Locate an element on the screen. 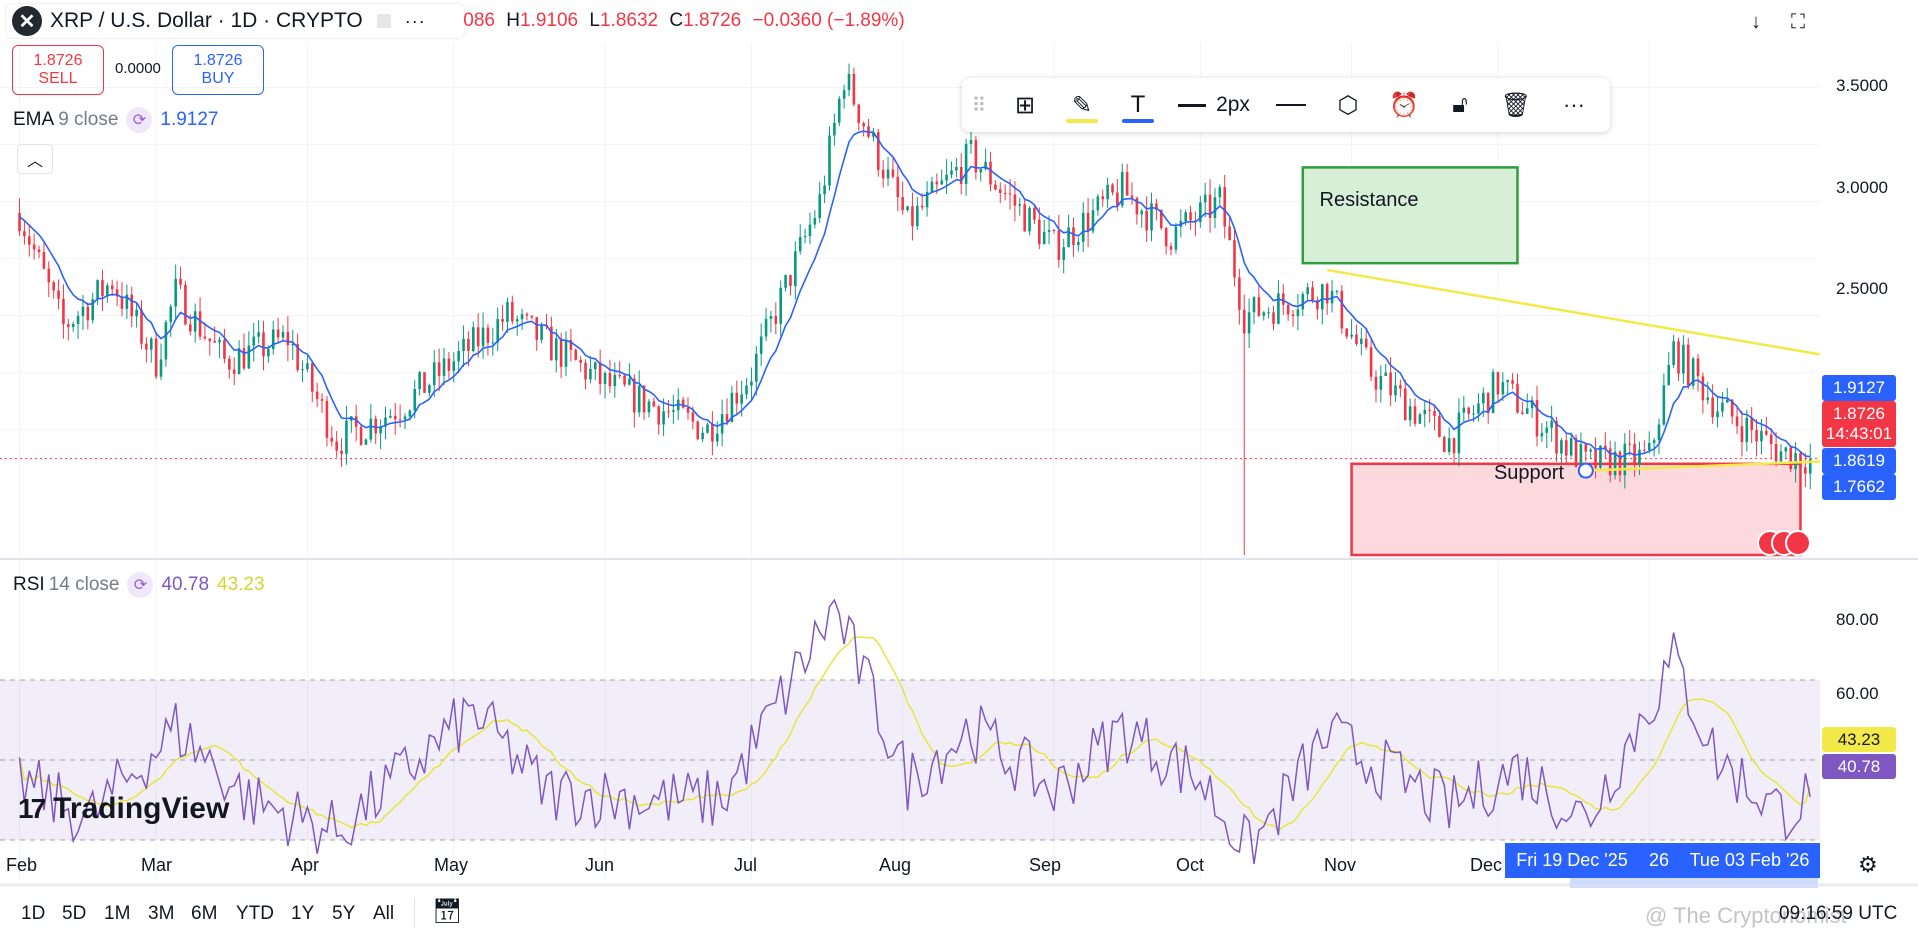  alert-icon: ⏰ is located at coordinates (1404, 105).